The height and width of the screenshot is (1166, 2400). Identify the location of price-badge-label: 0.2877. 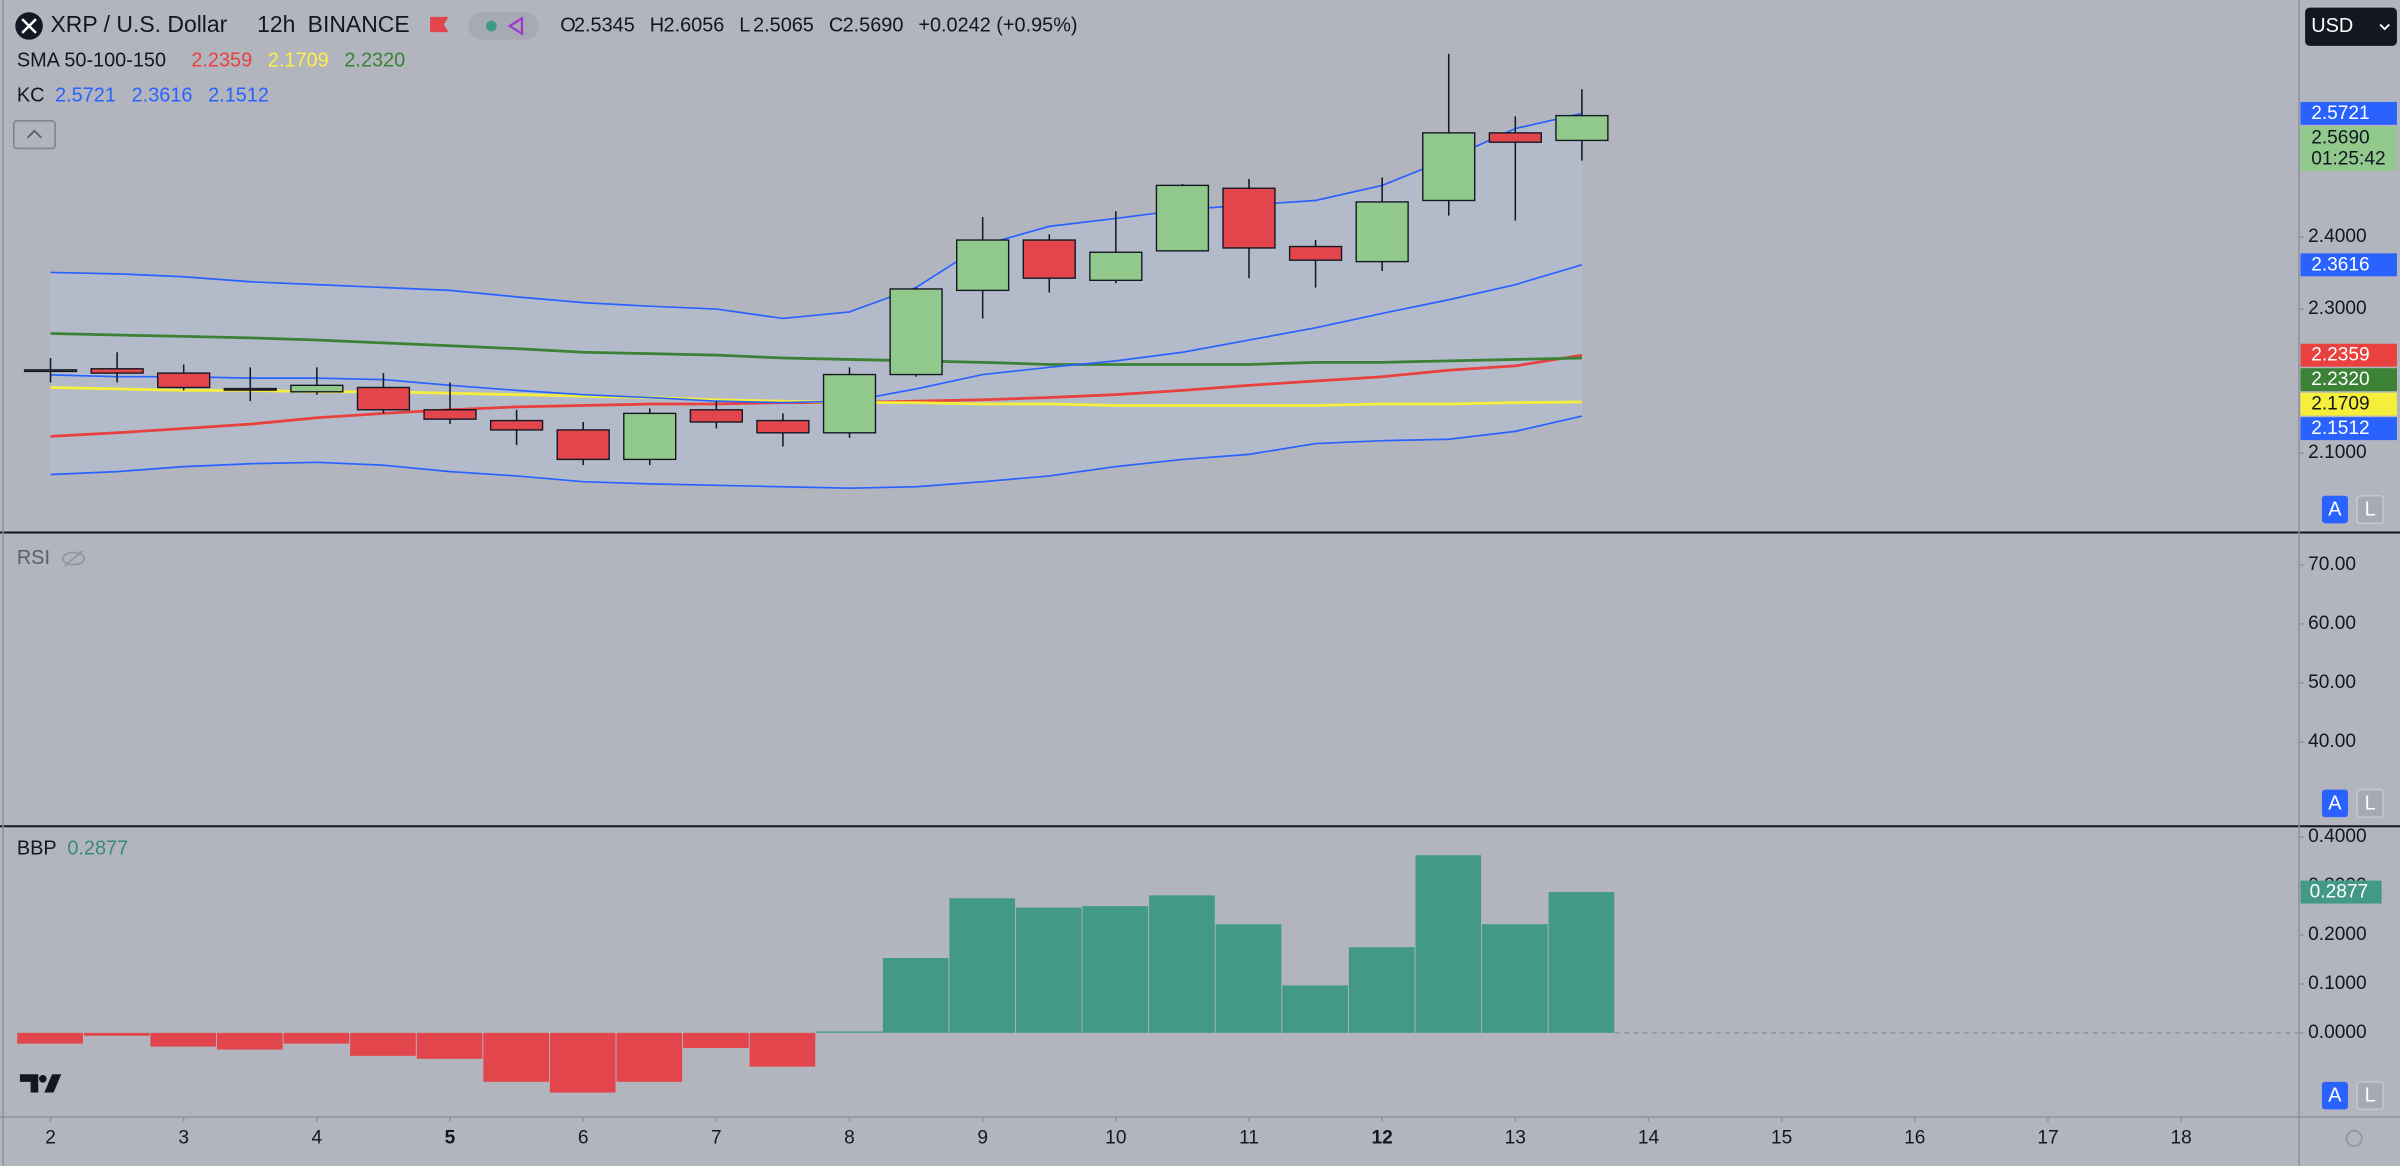
(2339, 892).